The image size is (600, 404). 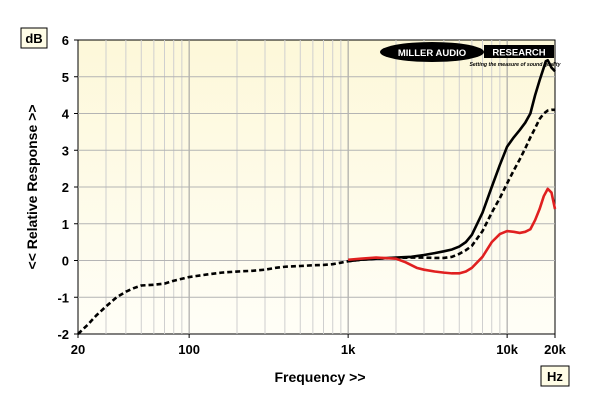 I want to click on y-tick-label: 5, so click(x=65, y=77).